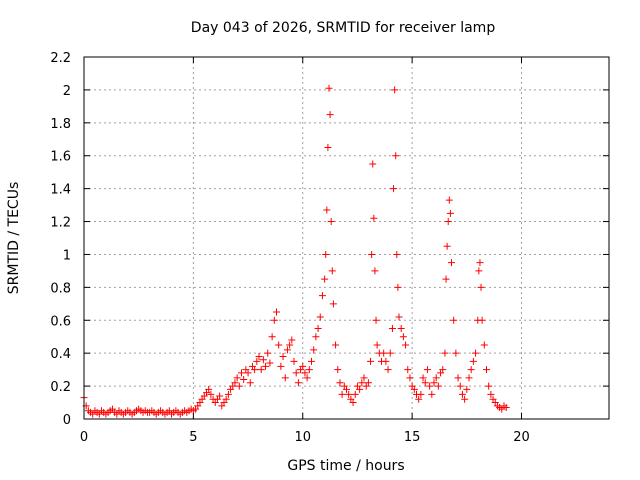 Image resolution: width=640 pixels, height=480 pixels. Describe the element at coordinates (60, 354) in the screenshot. I see `y-tick-label: 0.4` at that location.